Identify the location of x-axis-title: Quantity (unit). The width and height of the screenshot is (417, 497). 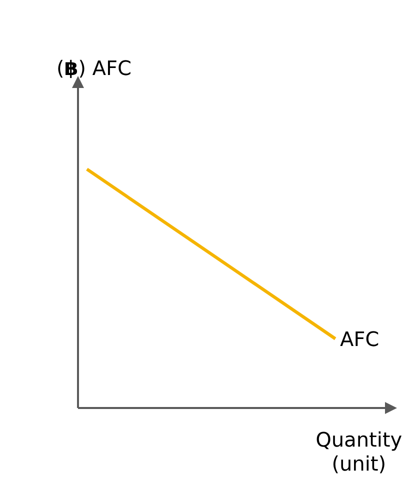
(359, 452).